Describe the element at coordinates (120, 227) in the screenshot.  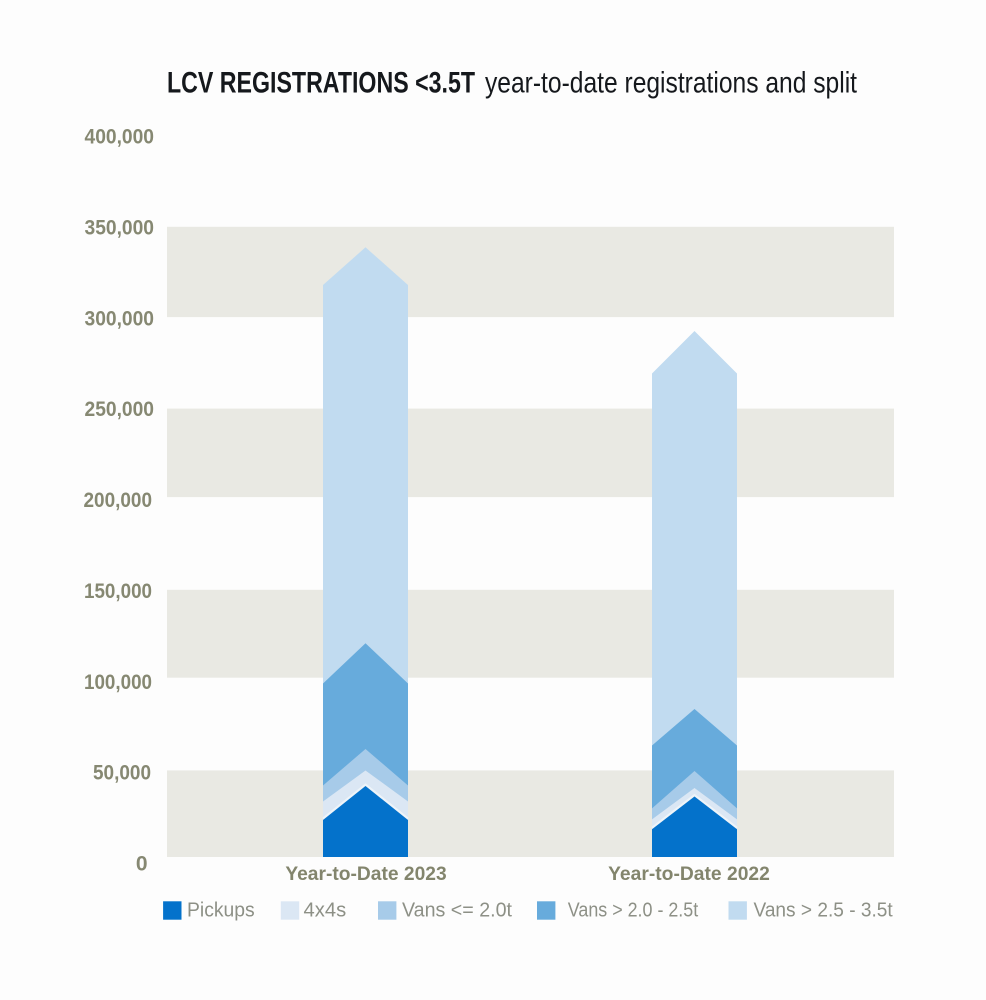
I see `svg-text: 350,000` at that location.